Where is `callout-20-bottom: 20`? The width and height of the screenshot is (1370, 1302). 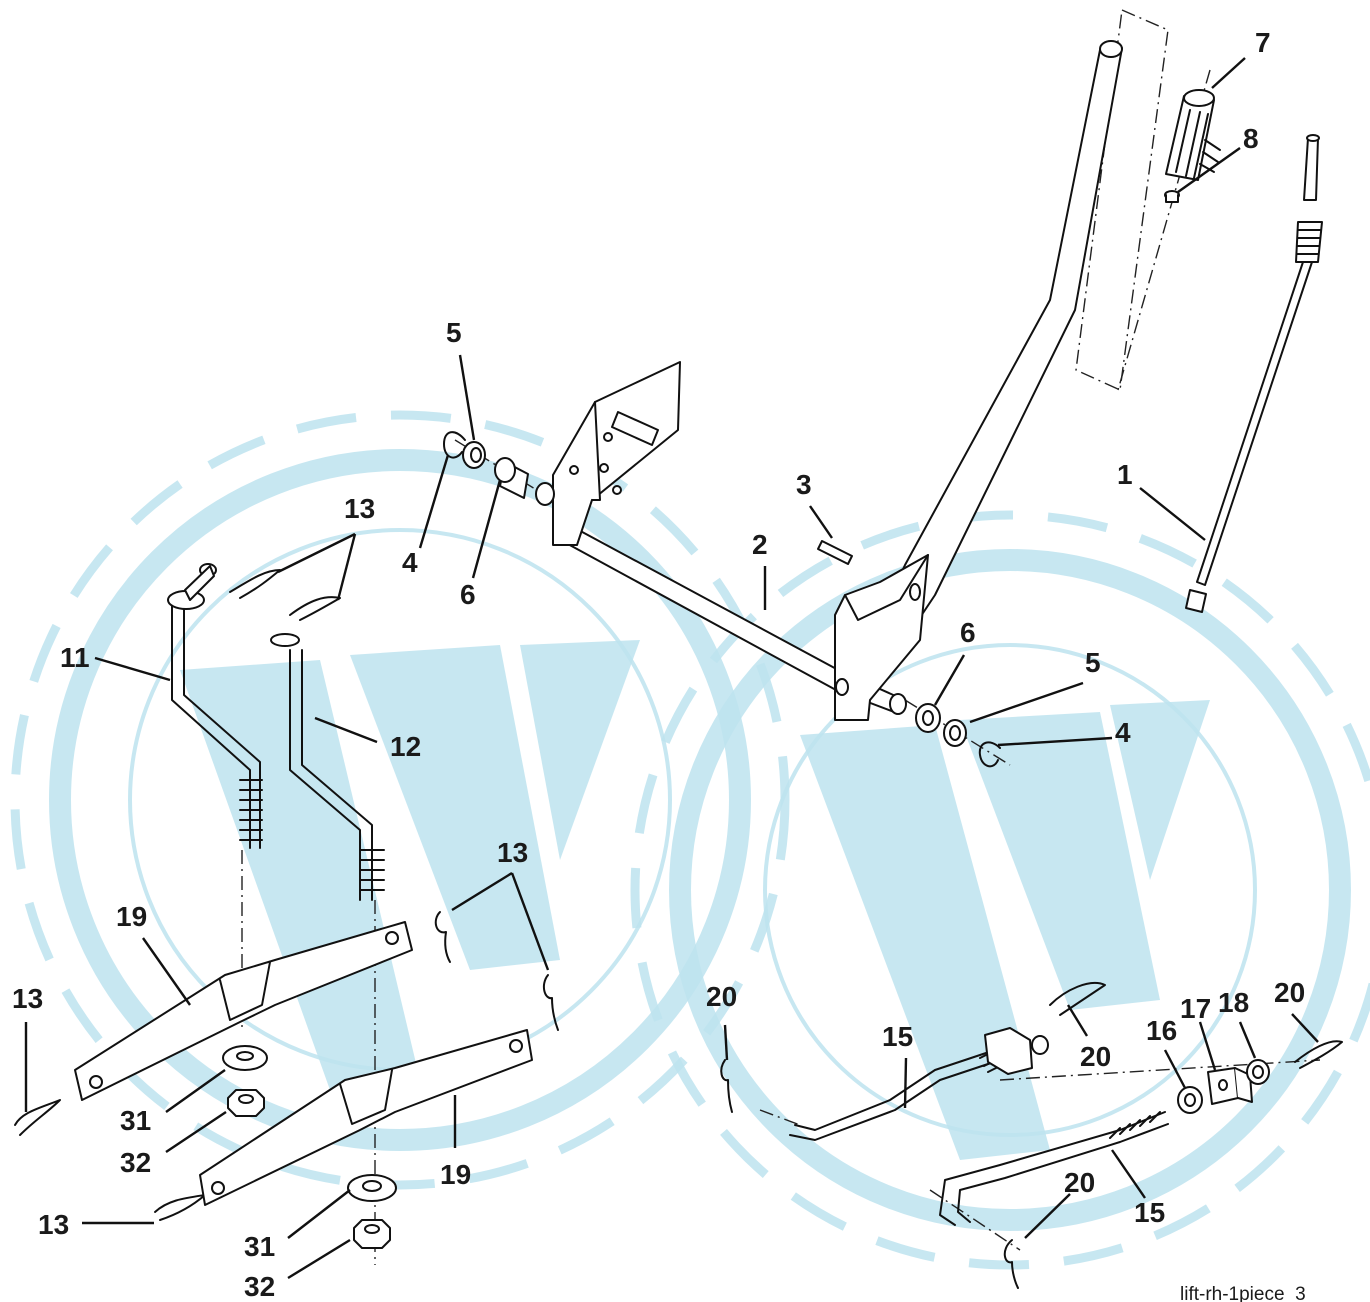 callout-20-bottom: 20 is located at coordinates (1079, 1182).